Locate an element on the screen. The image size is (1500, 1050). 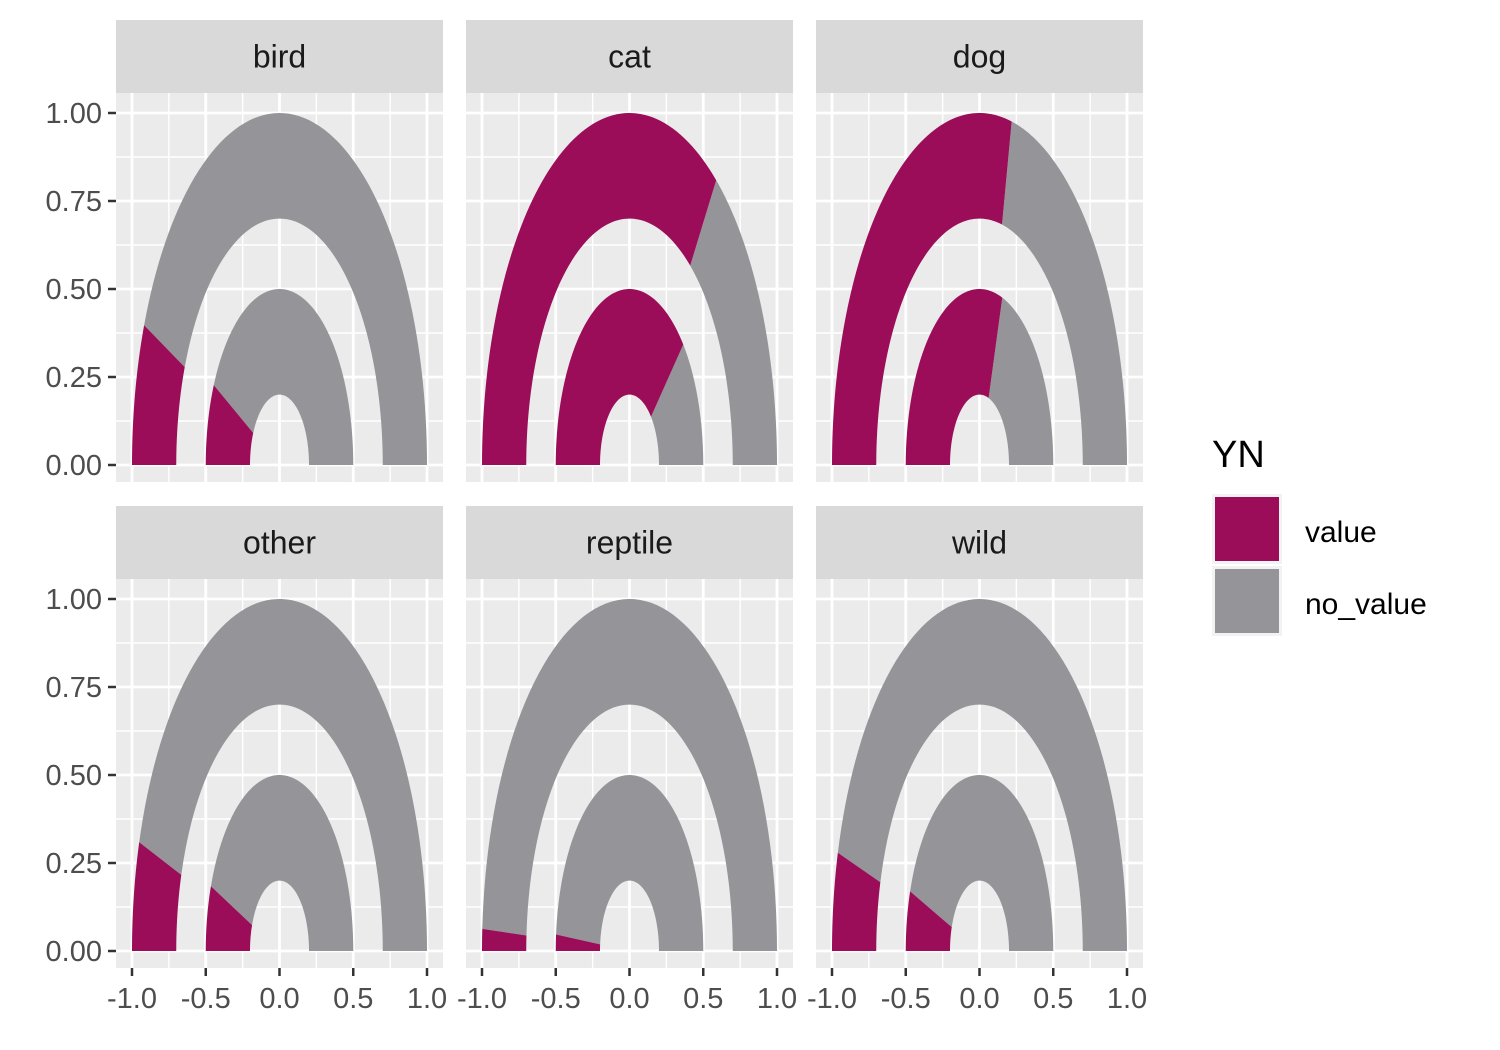
facet-reptile: reptile -1.0 -0.5 0.0 0.5 1.0 is located at coordinates (627, 760).